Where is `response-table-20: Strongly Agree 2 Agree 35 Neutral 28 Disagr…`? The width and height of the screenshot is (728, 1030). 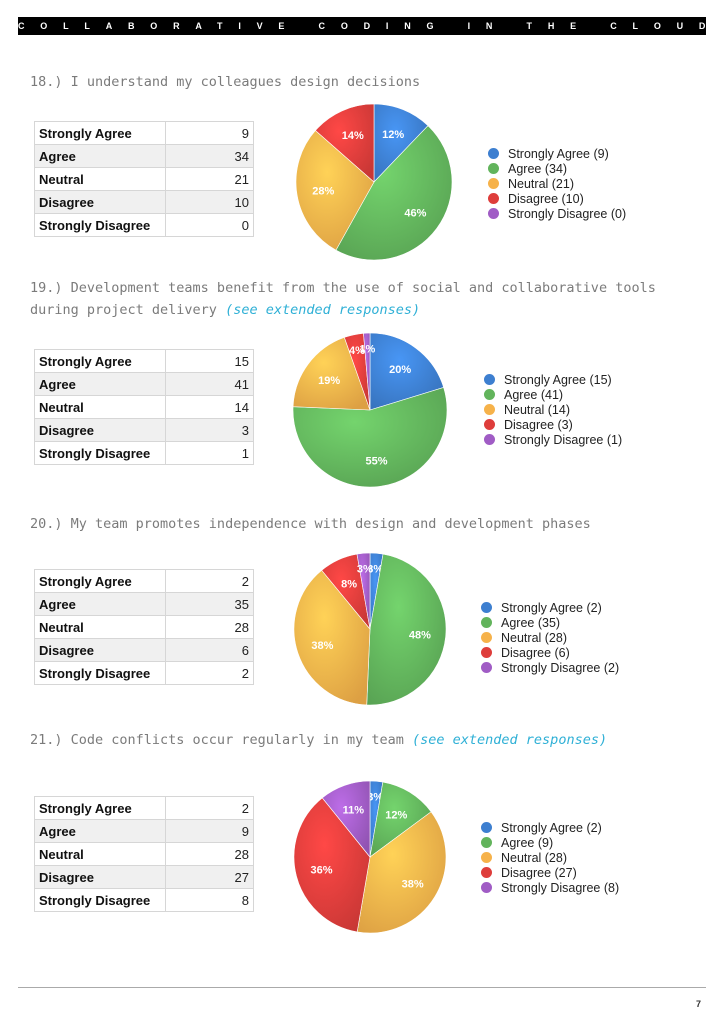 response-table-20: Strongly Agree 2 Agree 35 Neutral 28 Disagr… is located at coordinates (144, 627).